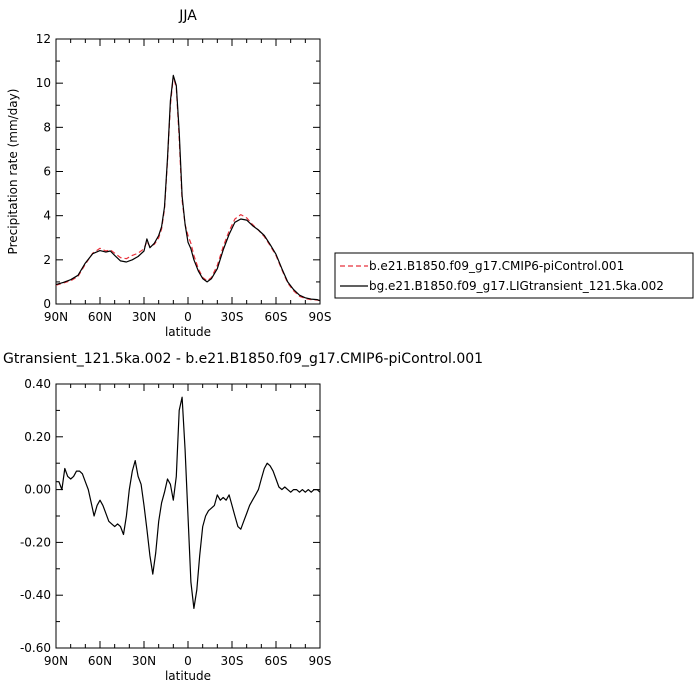 The width and height of the screenshot is (700, 700). What do you see at coordinates (37, 437) in the screenshot?
I see `y-tick-label: 0.20` at bounding box center [37, 437].